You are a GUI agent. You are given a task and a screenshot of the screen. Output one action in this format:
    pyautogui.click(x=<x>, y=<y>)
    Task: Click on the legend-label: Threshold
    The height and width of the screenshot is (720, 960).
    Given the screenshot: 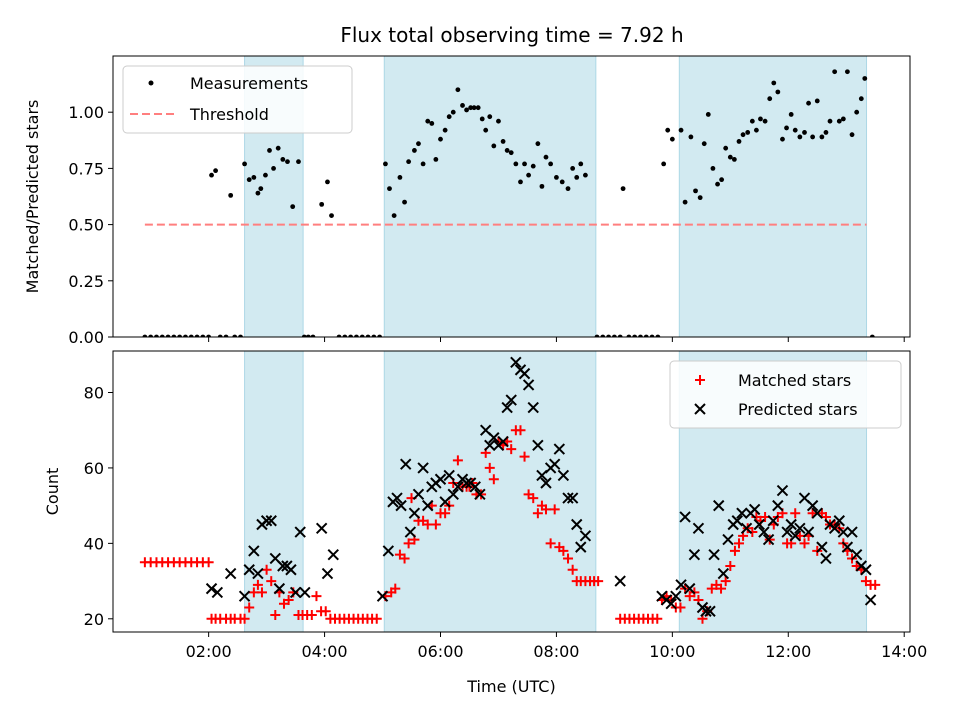 What is the action you would take?
    pyautogui.click(x=229, y=114)
    